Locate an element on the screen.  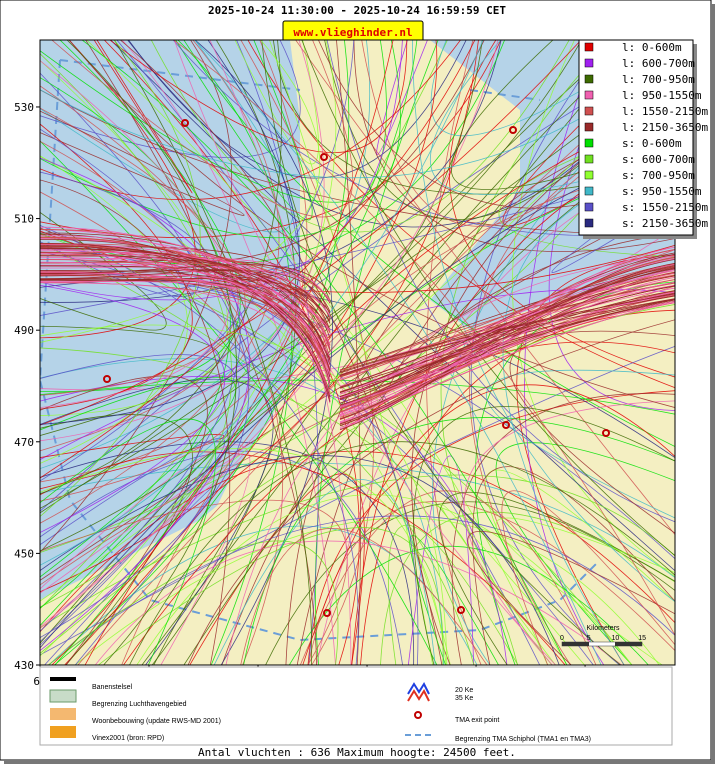
legend-label: l: 950-1550m is located at coordinates (662, 95).